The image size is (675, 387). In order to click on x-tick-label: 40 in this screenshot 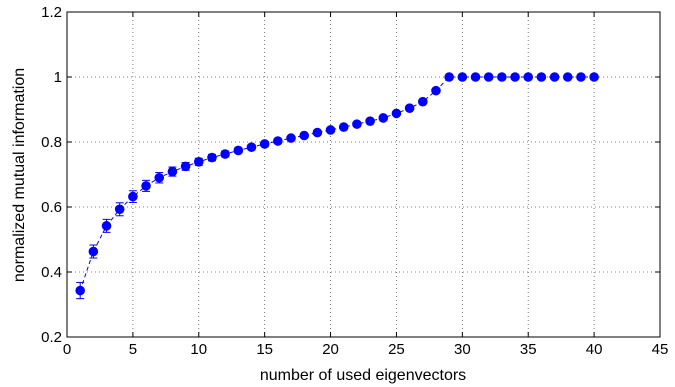, I will do `click(594, 349)`.